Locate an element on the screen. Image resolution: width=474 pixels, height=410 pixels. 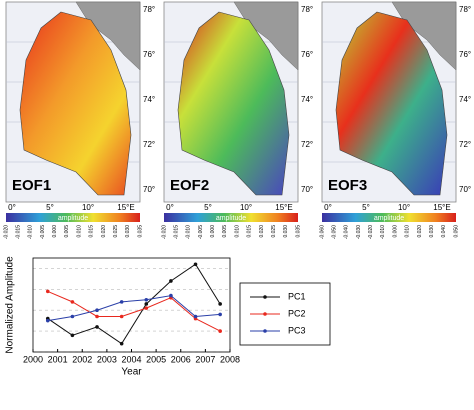
eof-label: EOF1 is located at coordinates (31, 185).